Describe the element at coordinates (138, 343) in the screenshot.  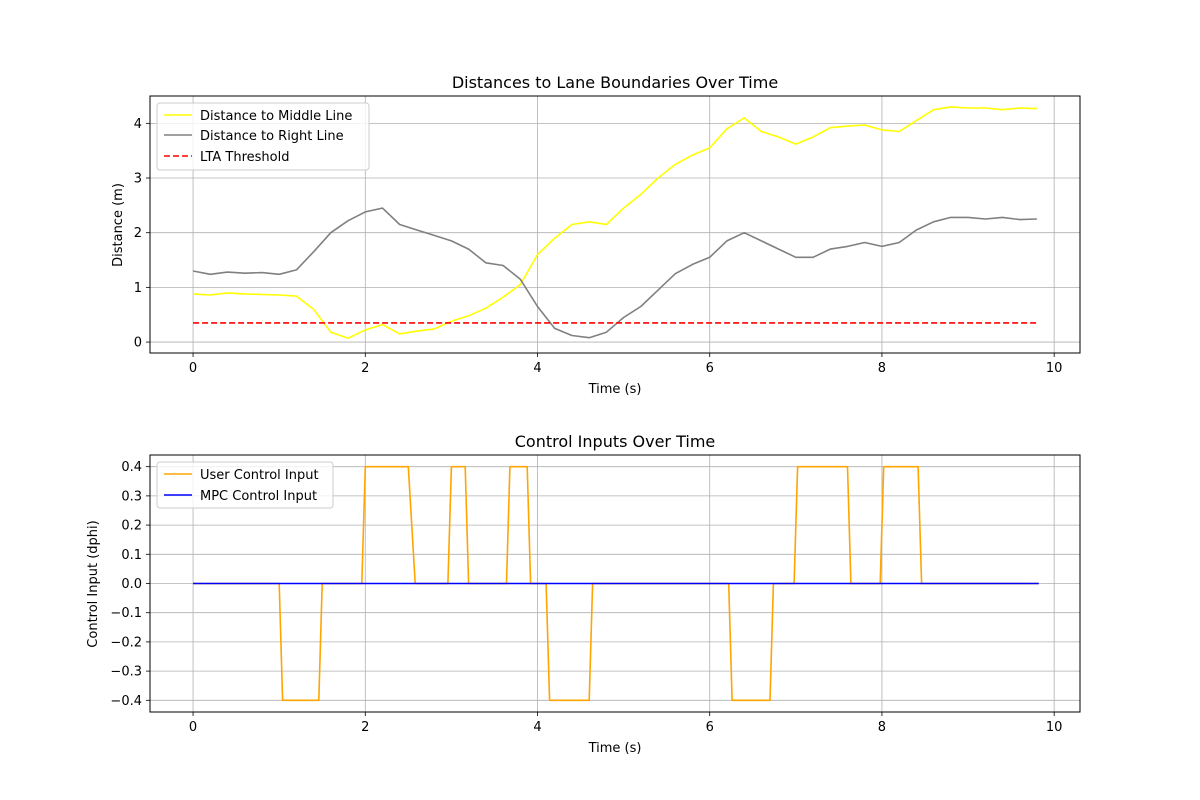
I see `y-tick-label: 0` at that location.